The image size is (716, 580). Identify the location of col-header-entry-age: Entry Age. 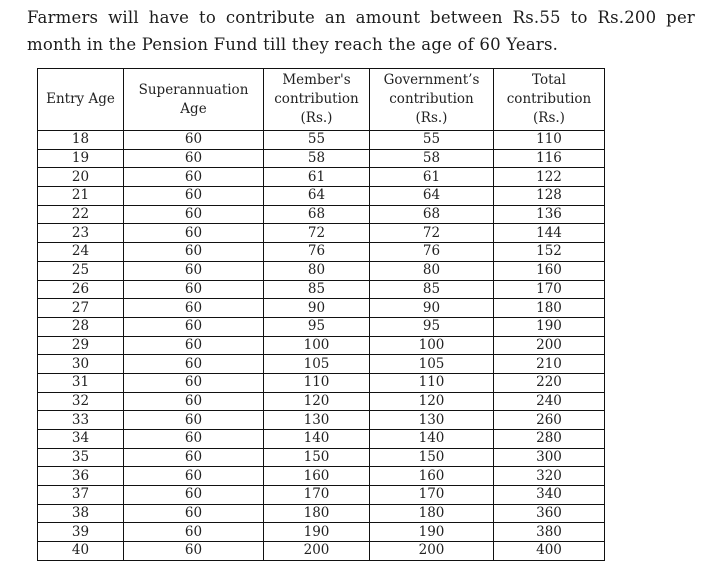
(80, 99).